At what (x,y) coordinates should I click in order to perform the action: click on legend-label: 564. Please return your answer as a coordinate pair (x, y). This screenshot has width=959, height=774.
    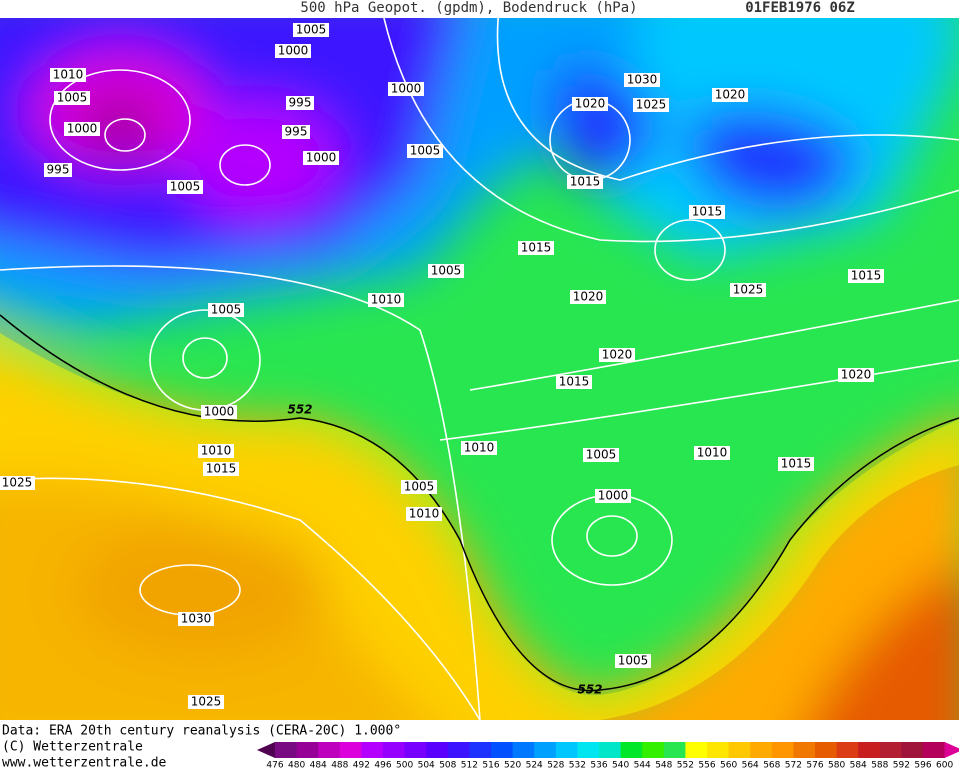
    Looking at the image, I should click on (750, 766).